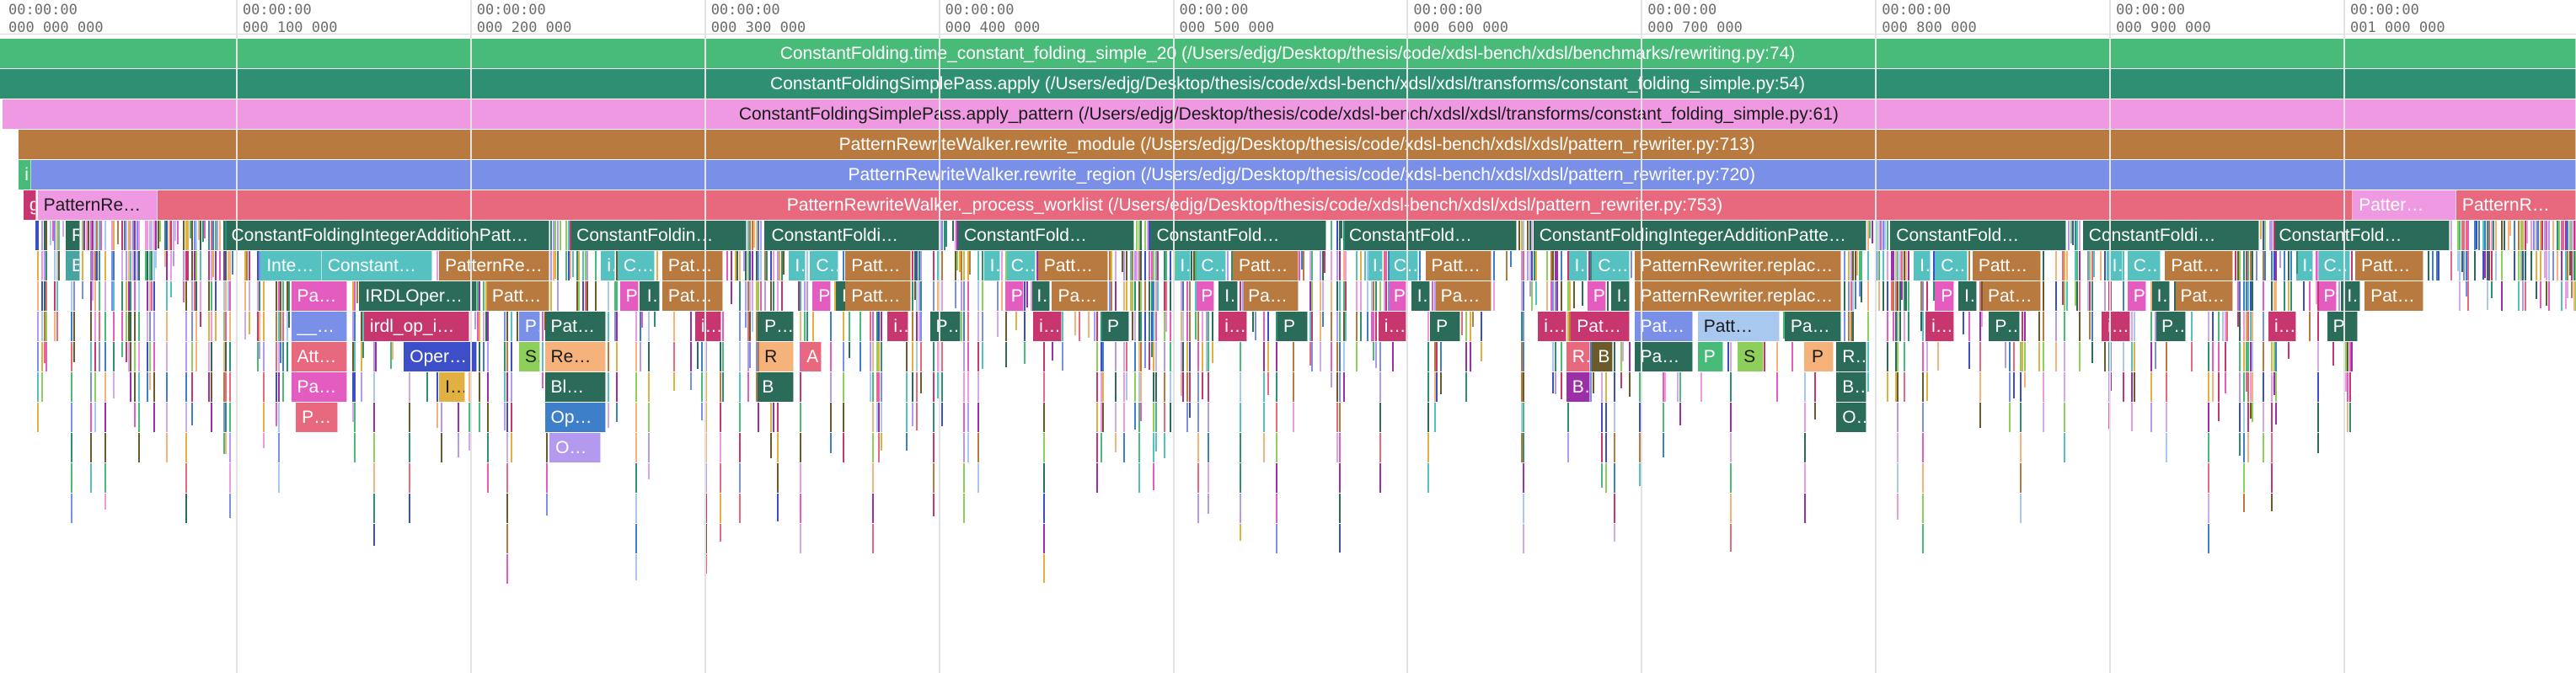 This screenshot has height=673, width=2576. I want to click on flame-frame: R, so click(1578, 356).